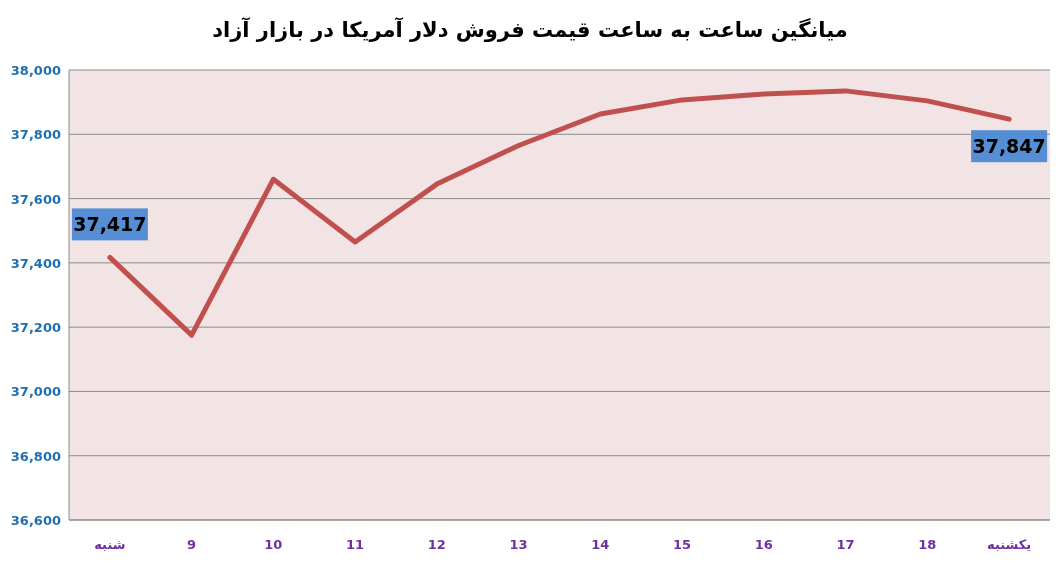  Describe the element at coordinates (355, 544) in the screenshot. I see `x-tick-label: 11` at that location.